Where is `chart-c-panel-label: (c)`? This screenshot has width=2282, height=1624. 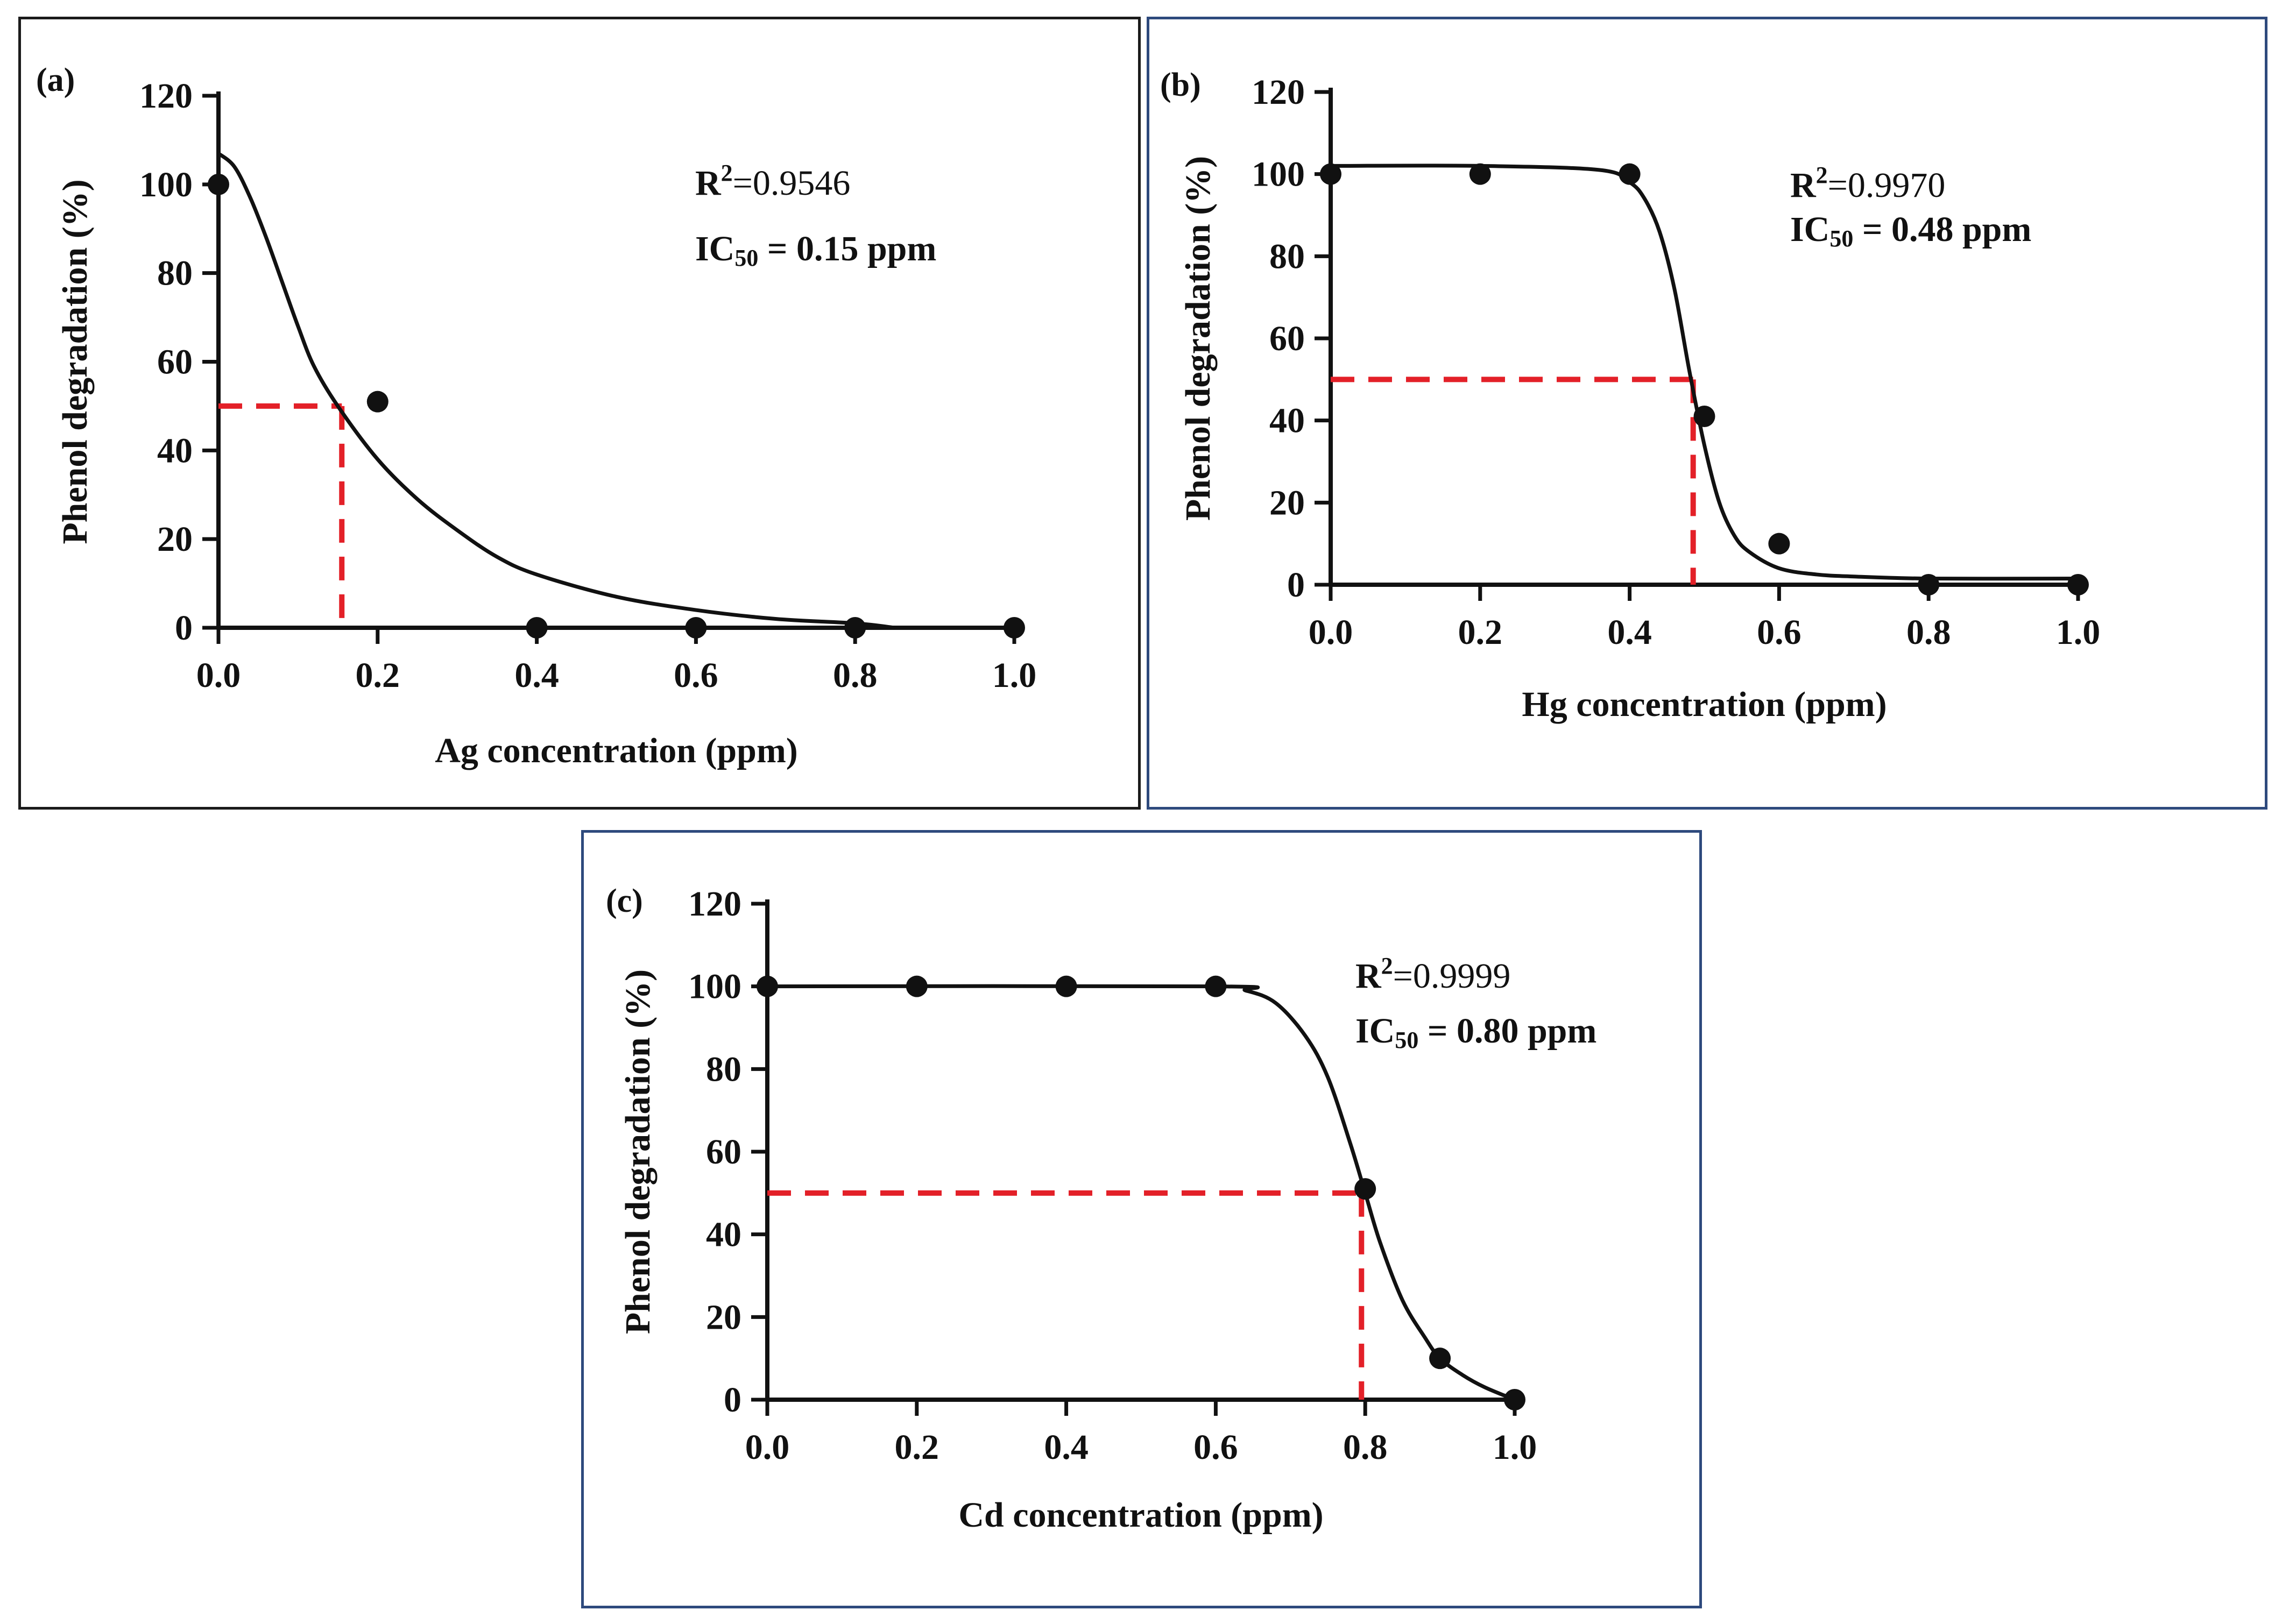 chart-c-panel-label: (c) is located at coordinates (624, 901).